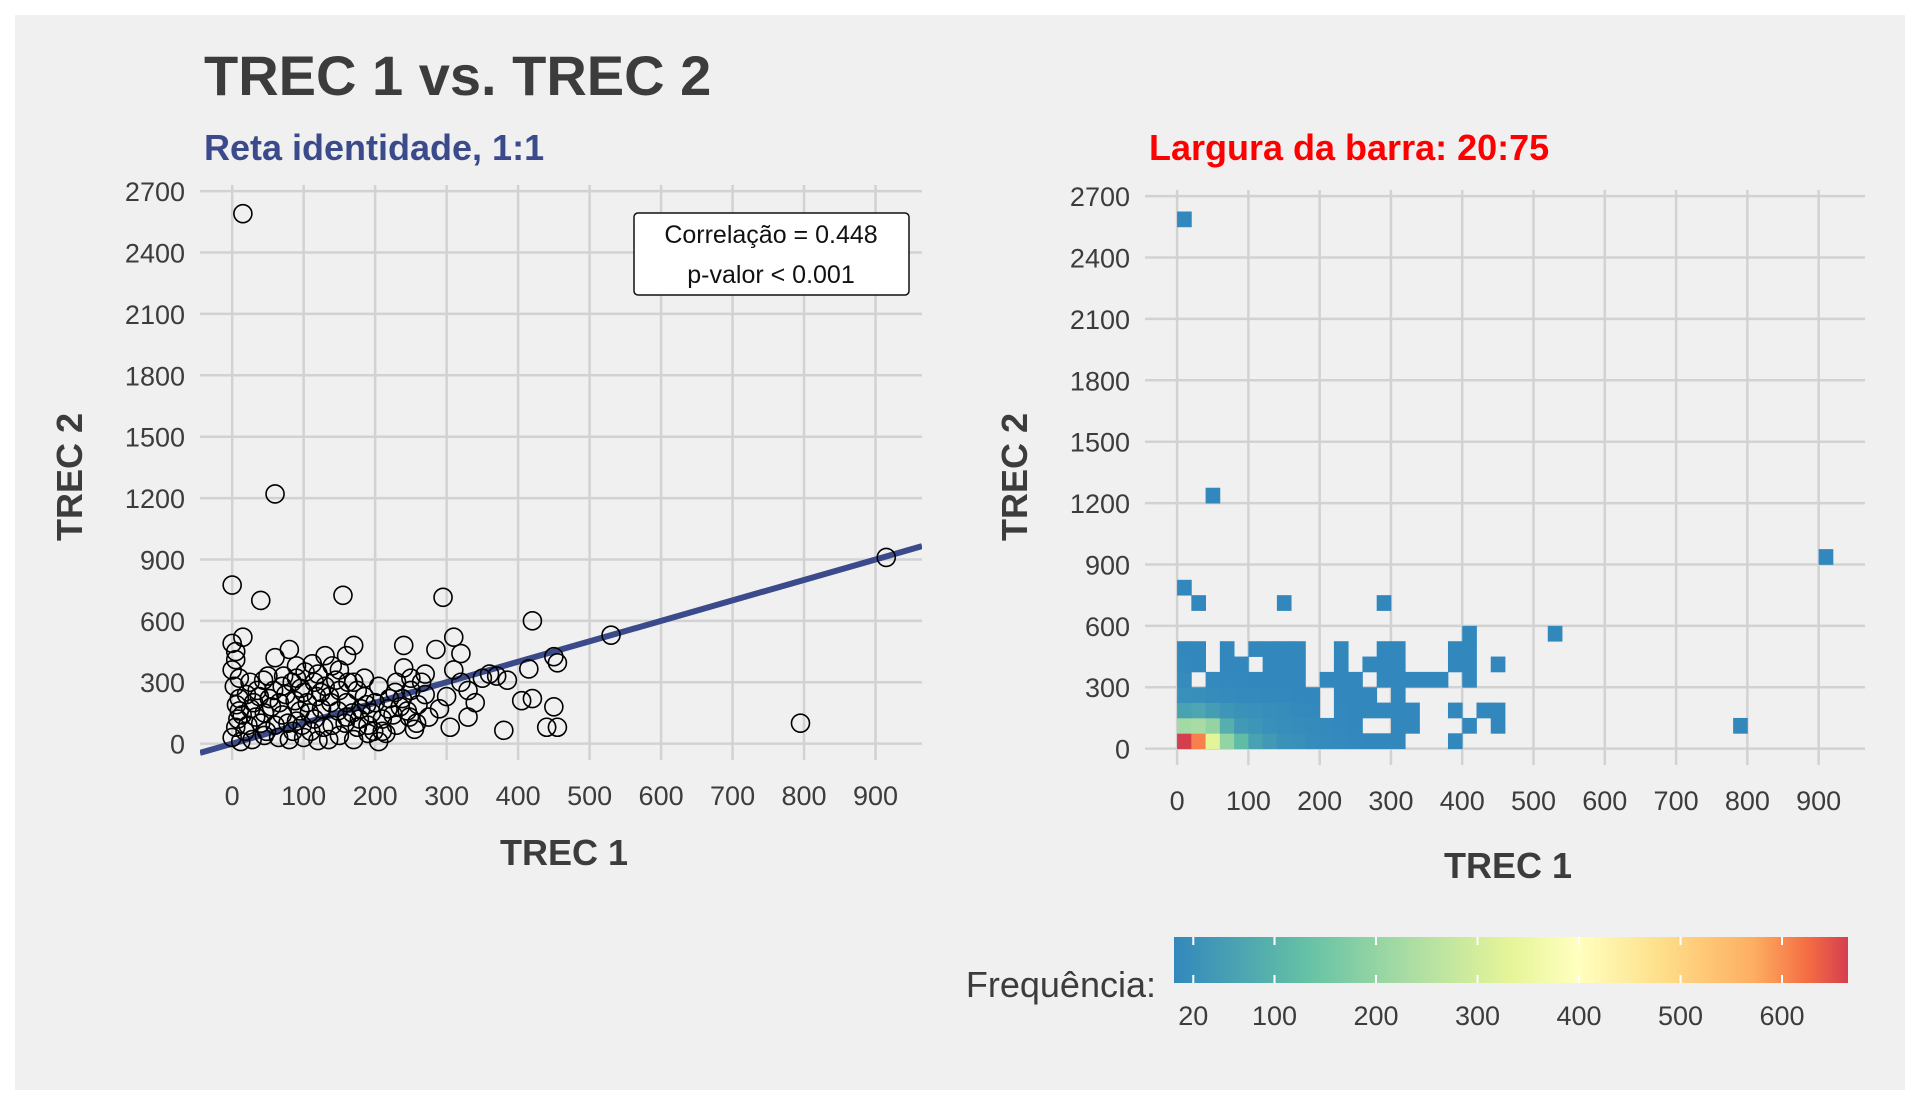 The height and width of the screenshot is (1104, 1920). I want to click on heatmap-y-ticks: 0 300 600 900 1200 1500 1800 2100 2400 2700, so click(1100, 473).